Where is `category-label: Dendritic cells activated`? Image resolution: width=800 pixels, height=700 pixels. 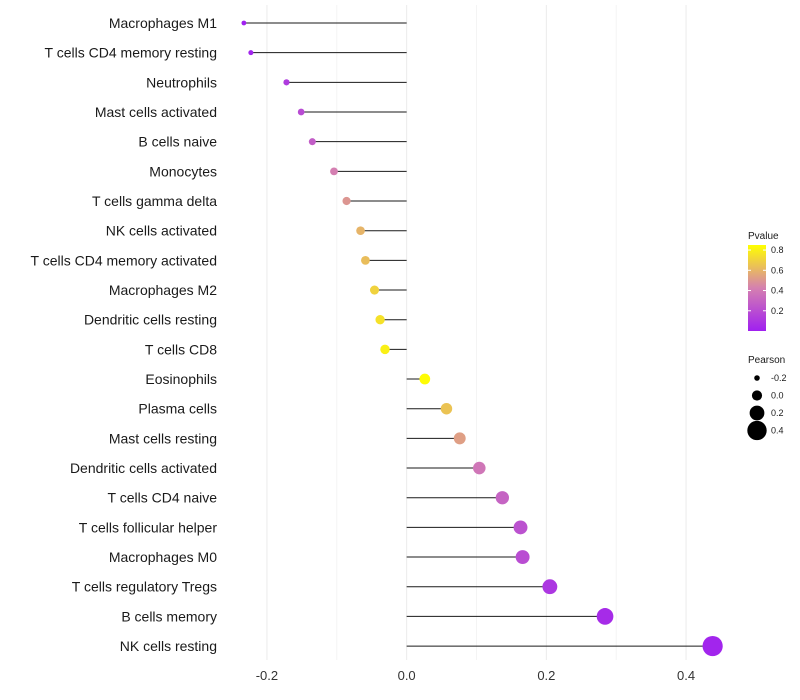
category-label: Dendritic cells activated is located at coordinates (143, 468).